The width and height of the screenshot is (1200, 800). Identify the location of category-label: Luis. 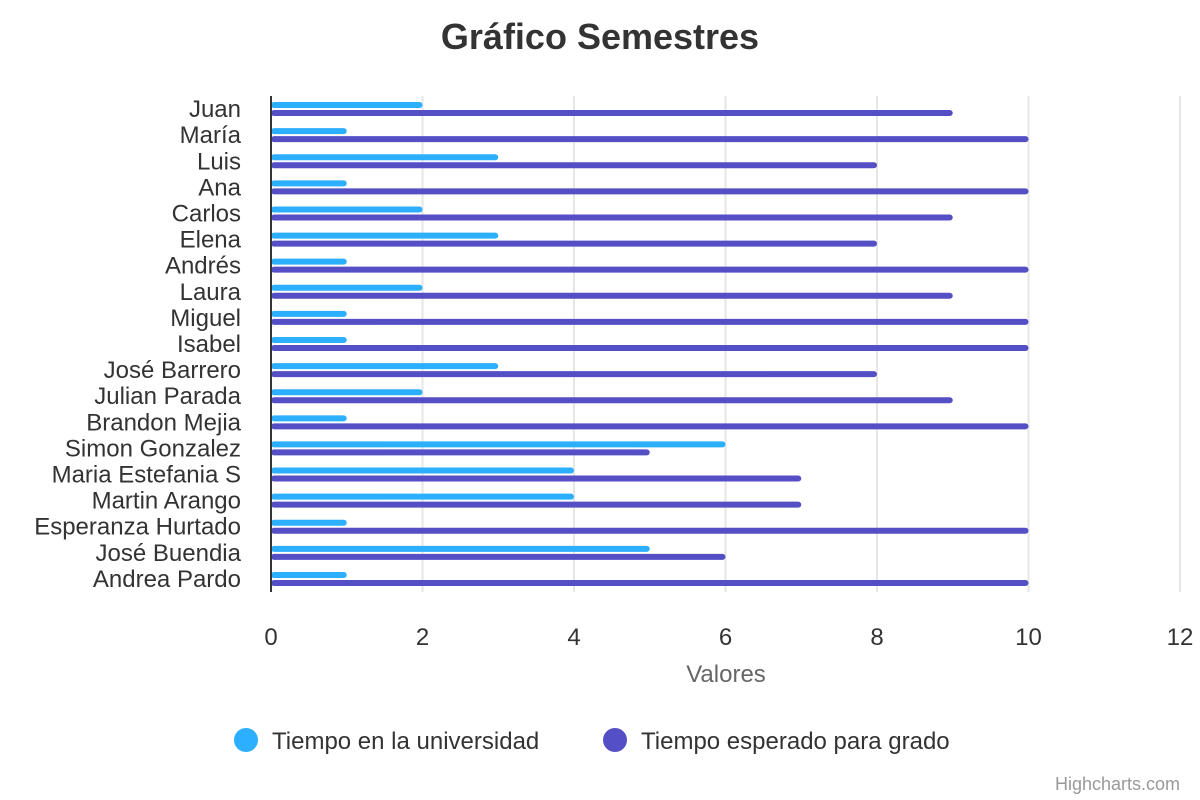
(219, 161).